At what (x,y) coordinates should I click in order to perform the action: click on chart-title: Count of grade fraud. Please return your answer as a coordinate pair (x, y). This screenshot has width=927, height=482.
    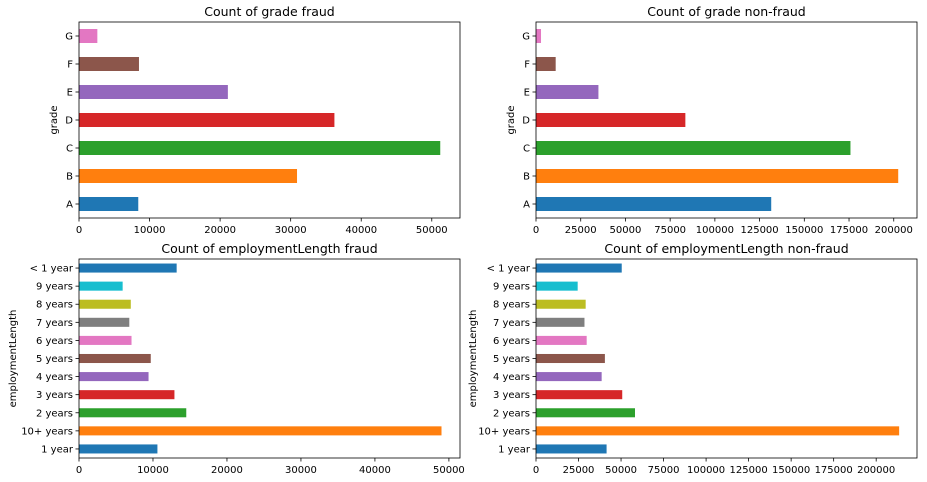
    Looking at the image, I should click on (269, 11).